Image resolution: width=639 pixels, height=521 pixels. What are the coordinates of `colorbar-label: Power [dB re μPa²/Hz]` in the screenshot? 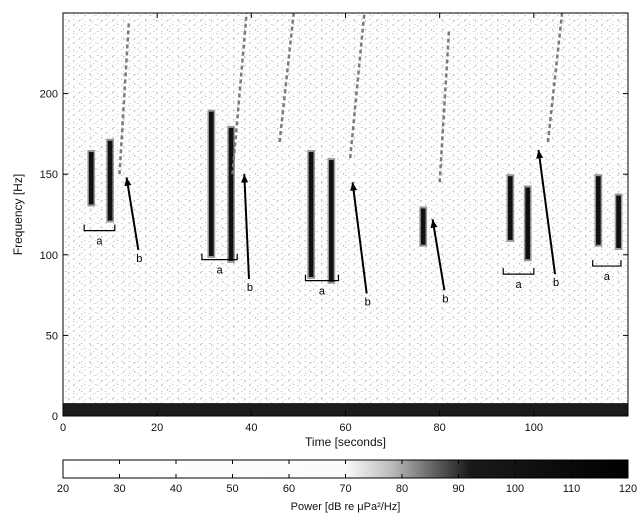 It's located at (346, 507).